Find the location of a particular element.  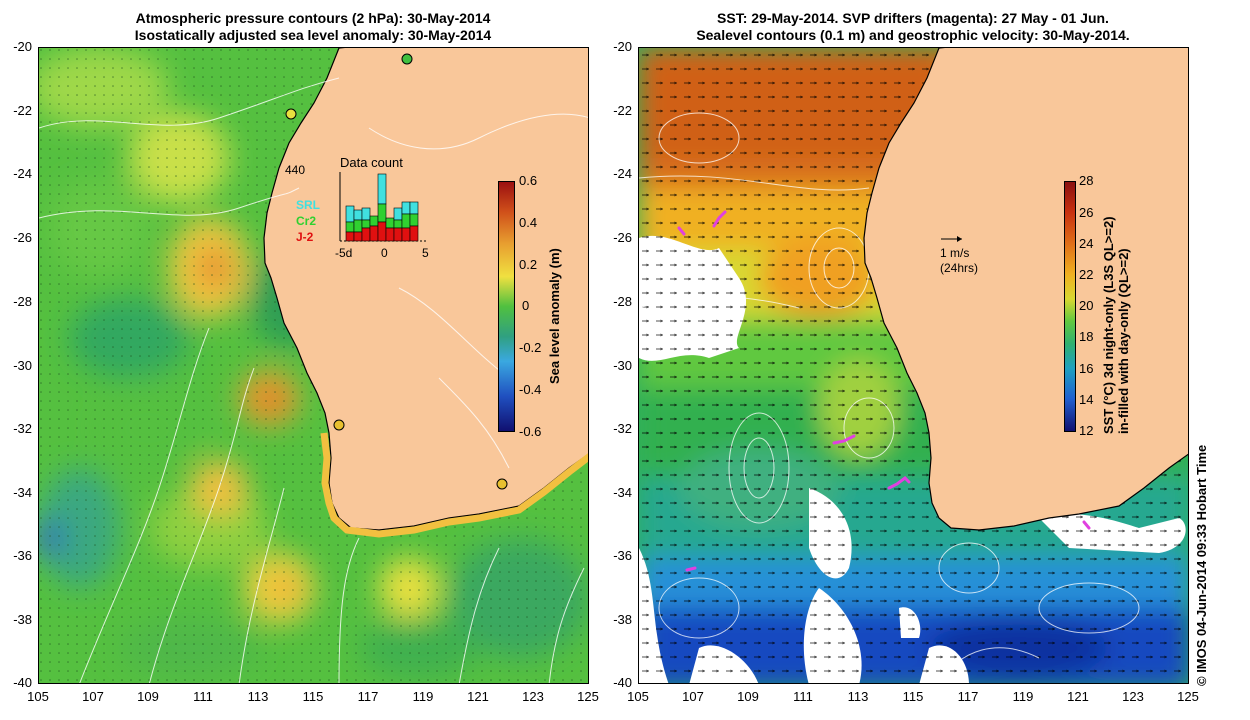

lat-tick-left: -20 is located at coordinates (22, 46).